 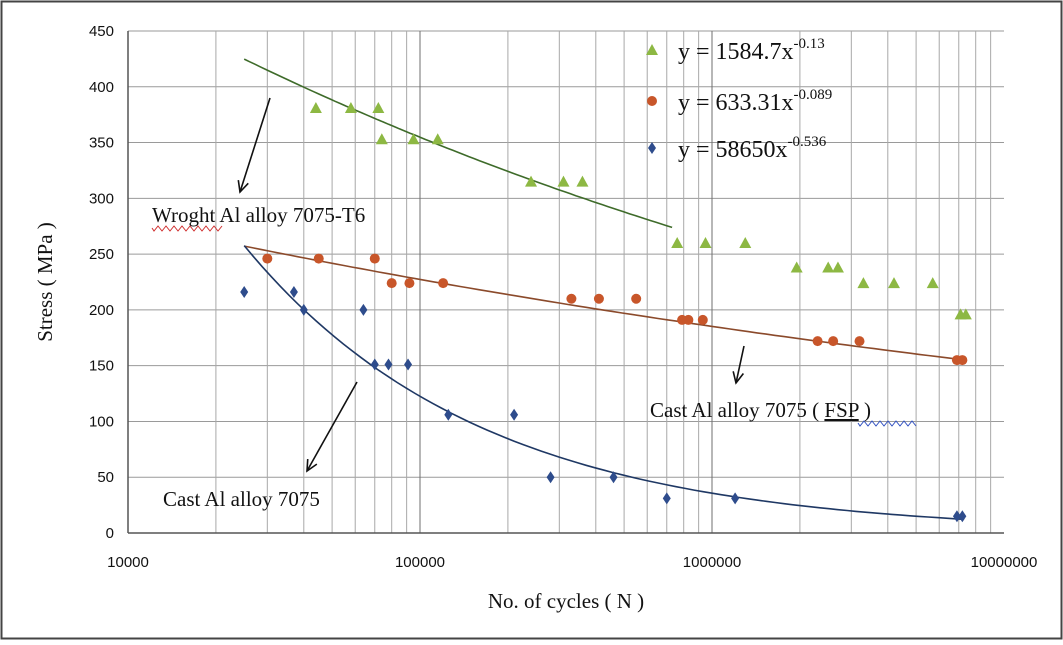 What do you see at coordinates (101, 254) in the screenshot?
I see `y-tick-label: 250` at bounding box center [101, 254].